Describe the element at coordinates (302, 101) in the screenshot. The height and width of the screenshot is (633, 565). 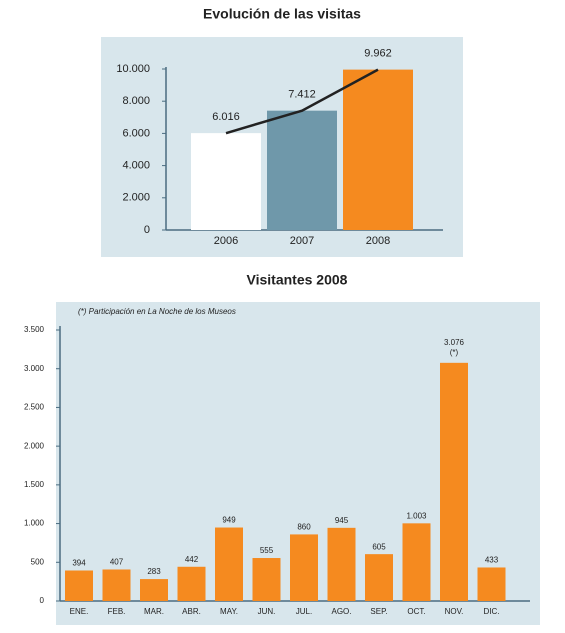
I see `trend-line` at that location.